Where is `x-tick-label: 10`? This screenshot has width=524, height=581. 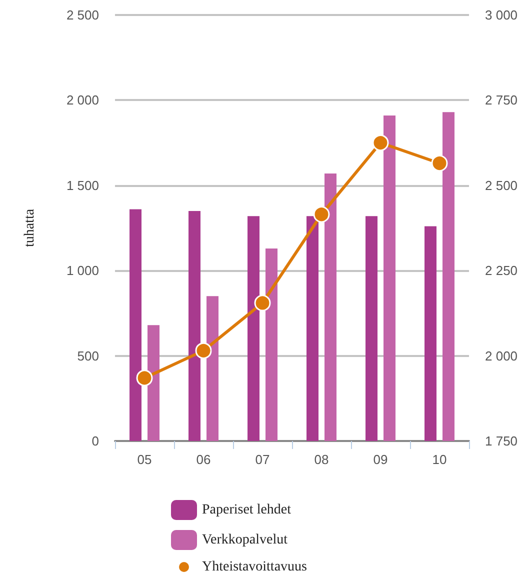 x-tick-label: 10 is located at coordinates (439, 459).